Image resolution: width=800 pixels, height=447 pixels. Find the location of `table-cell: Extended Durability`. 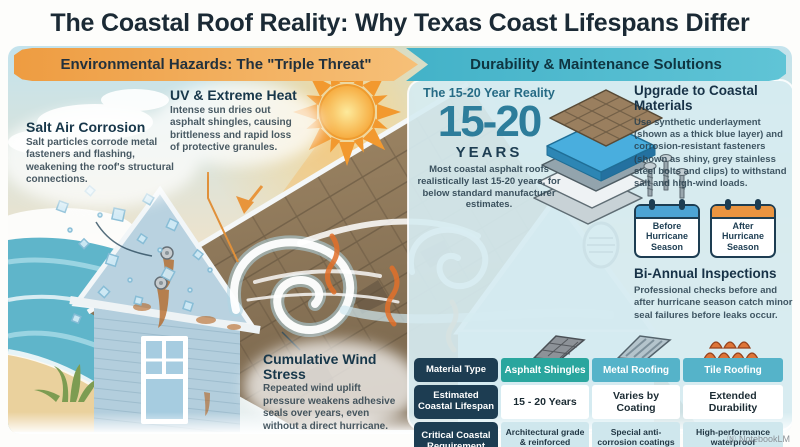

table-cell: Extended Durability is located at coordinates (733, 402).